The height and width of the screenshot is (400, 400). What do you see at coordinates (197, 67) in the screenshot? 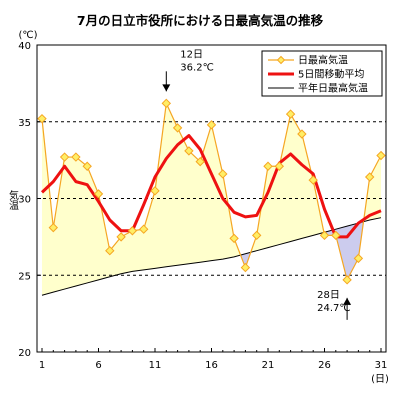
I see `annotation-value: 36.2℃` at bounding box center [197, 67].